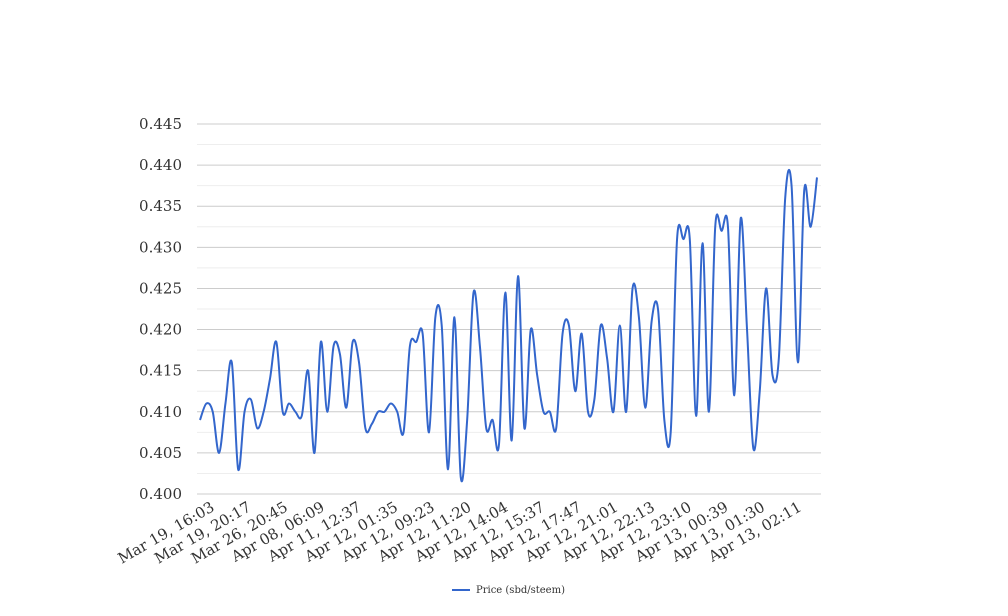  Describe the element at coordinates (520, 590) in the screenshot. I see `legend-label: Price (sbd/steem)` at that location.